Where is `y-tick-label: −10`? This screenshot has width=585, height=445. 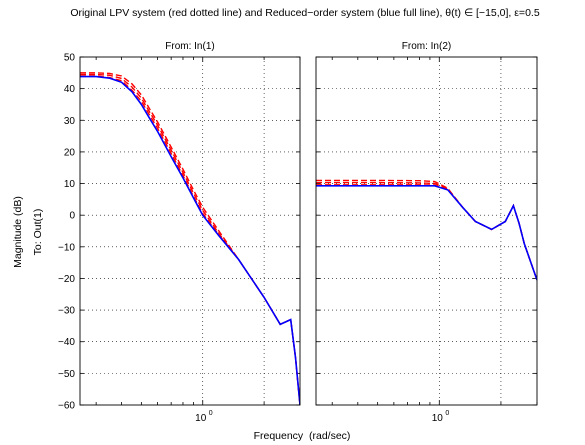
y-tick-label: −10 is located at coordinates (66, 247).